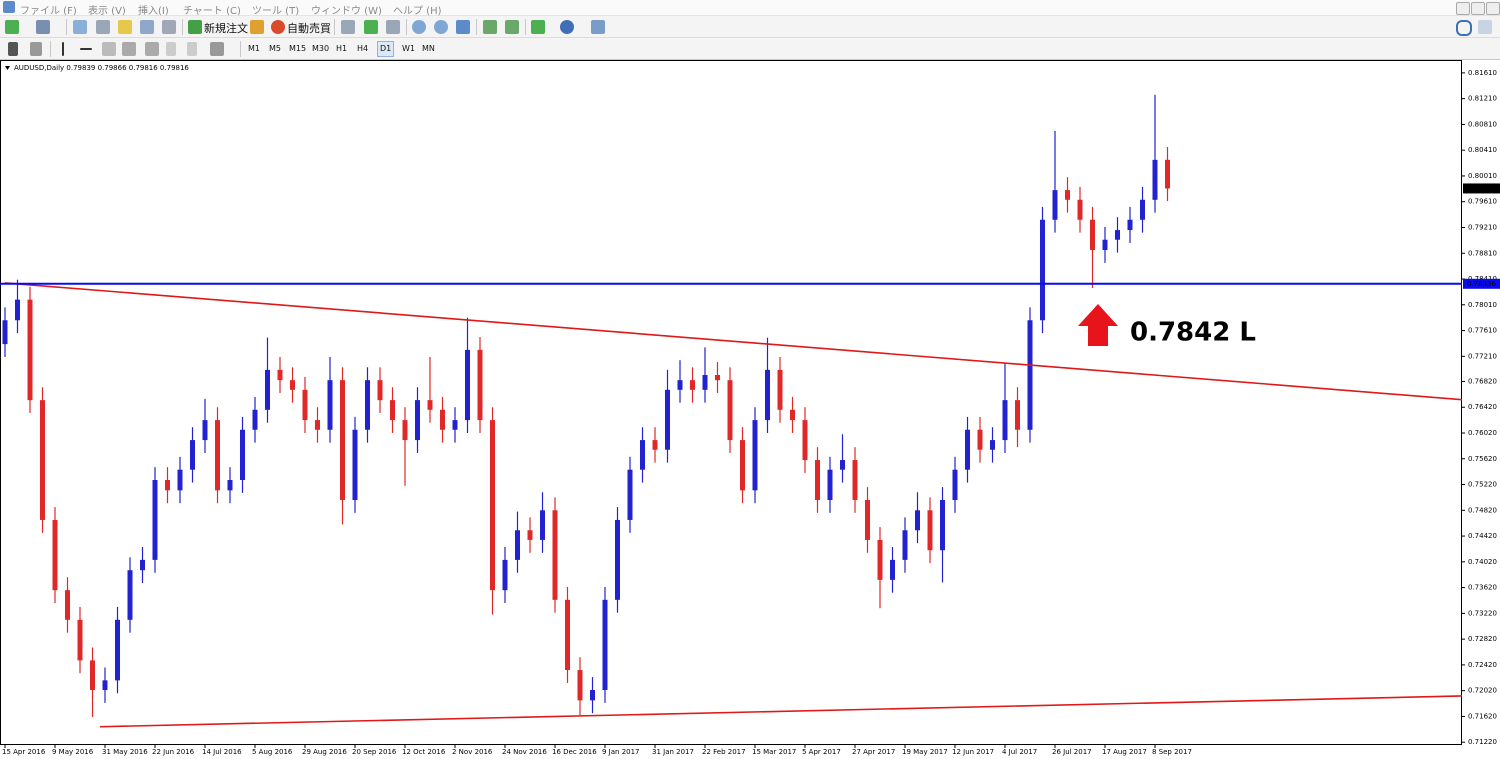  Describe the element at coordinates (212, 11) in the screenshot. I see `menu-item: チャート (C)` at that location.